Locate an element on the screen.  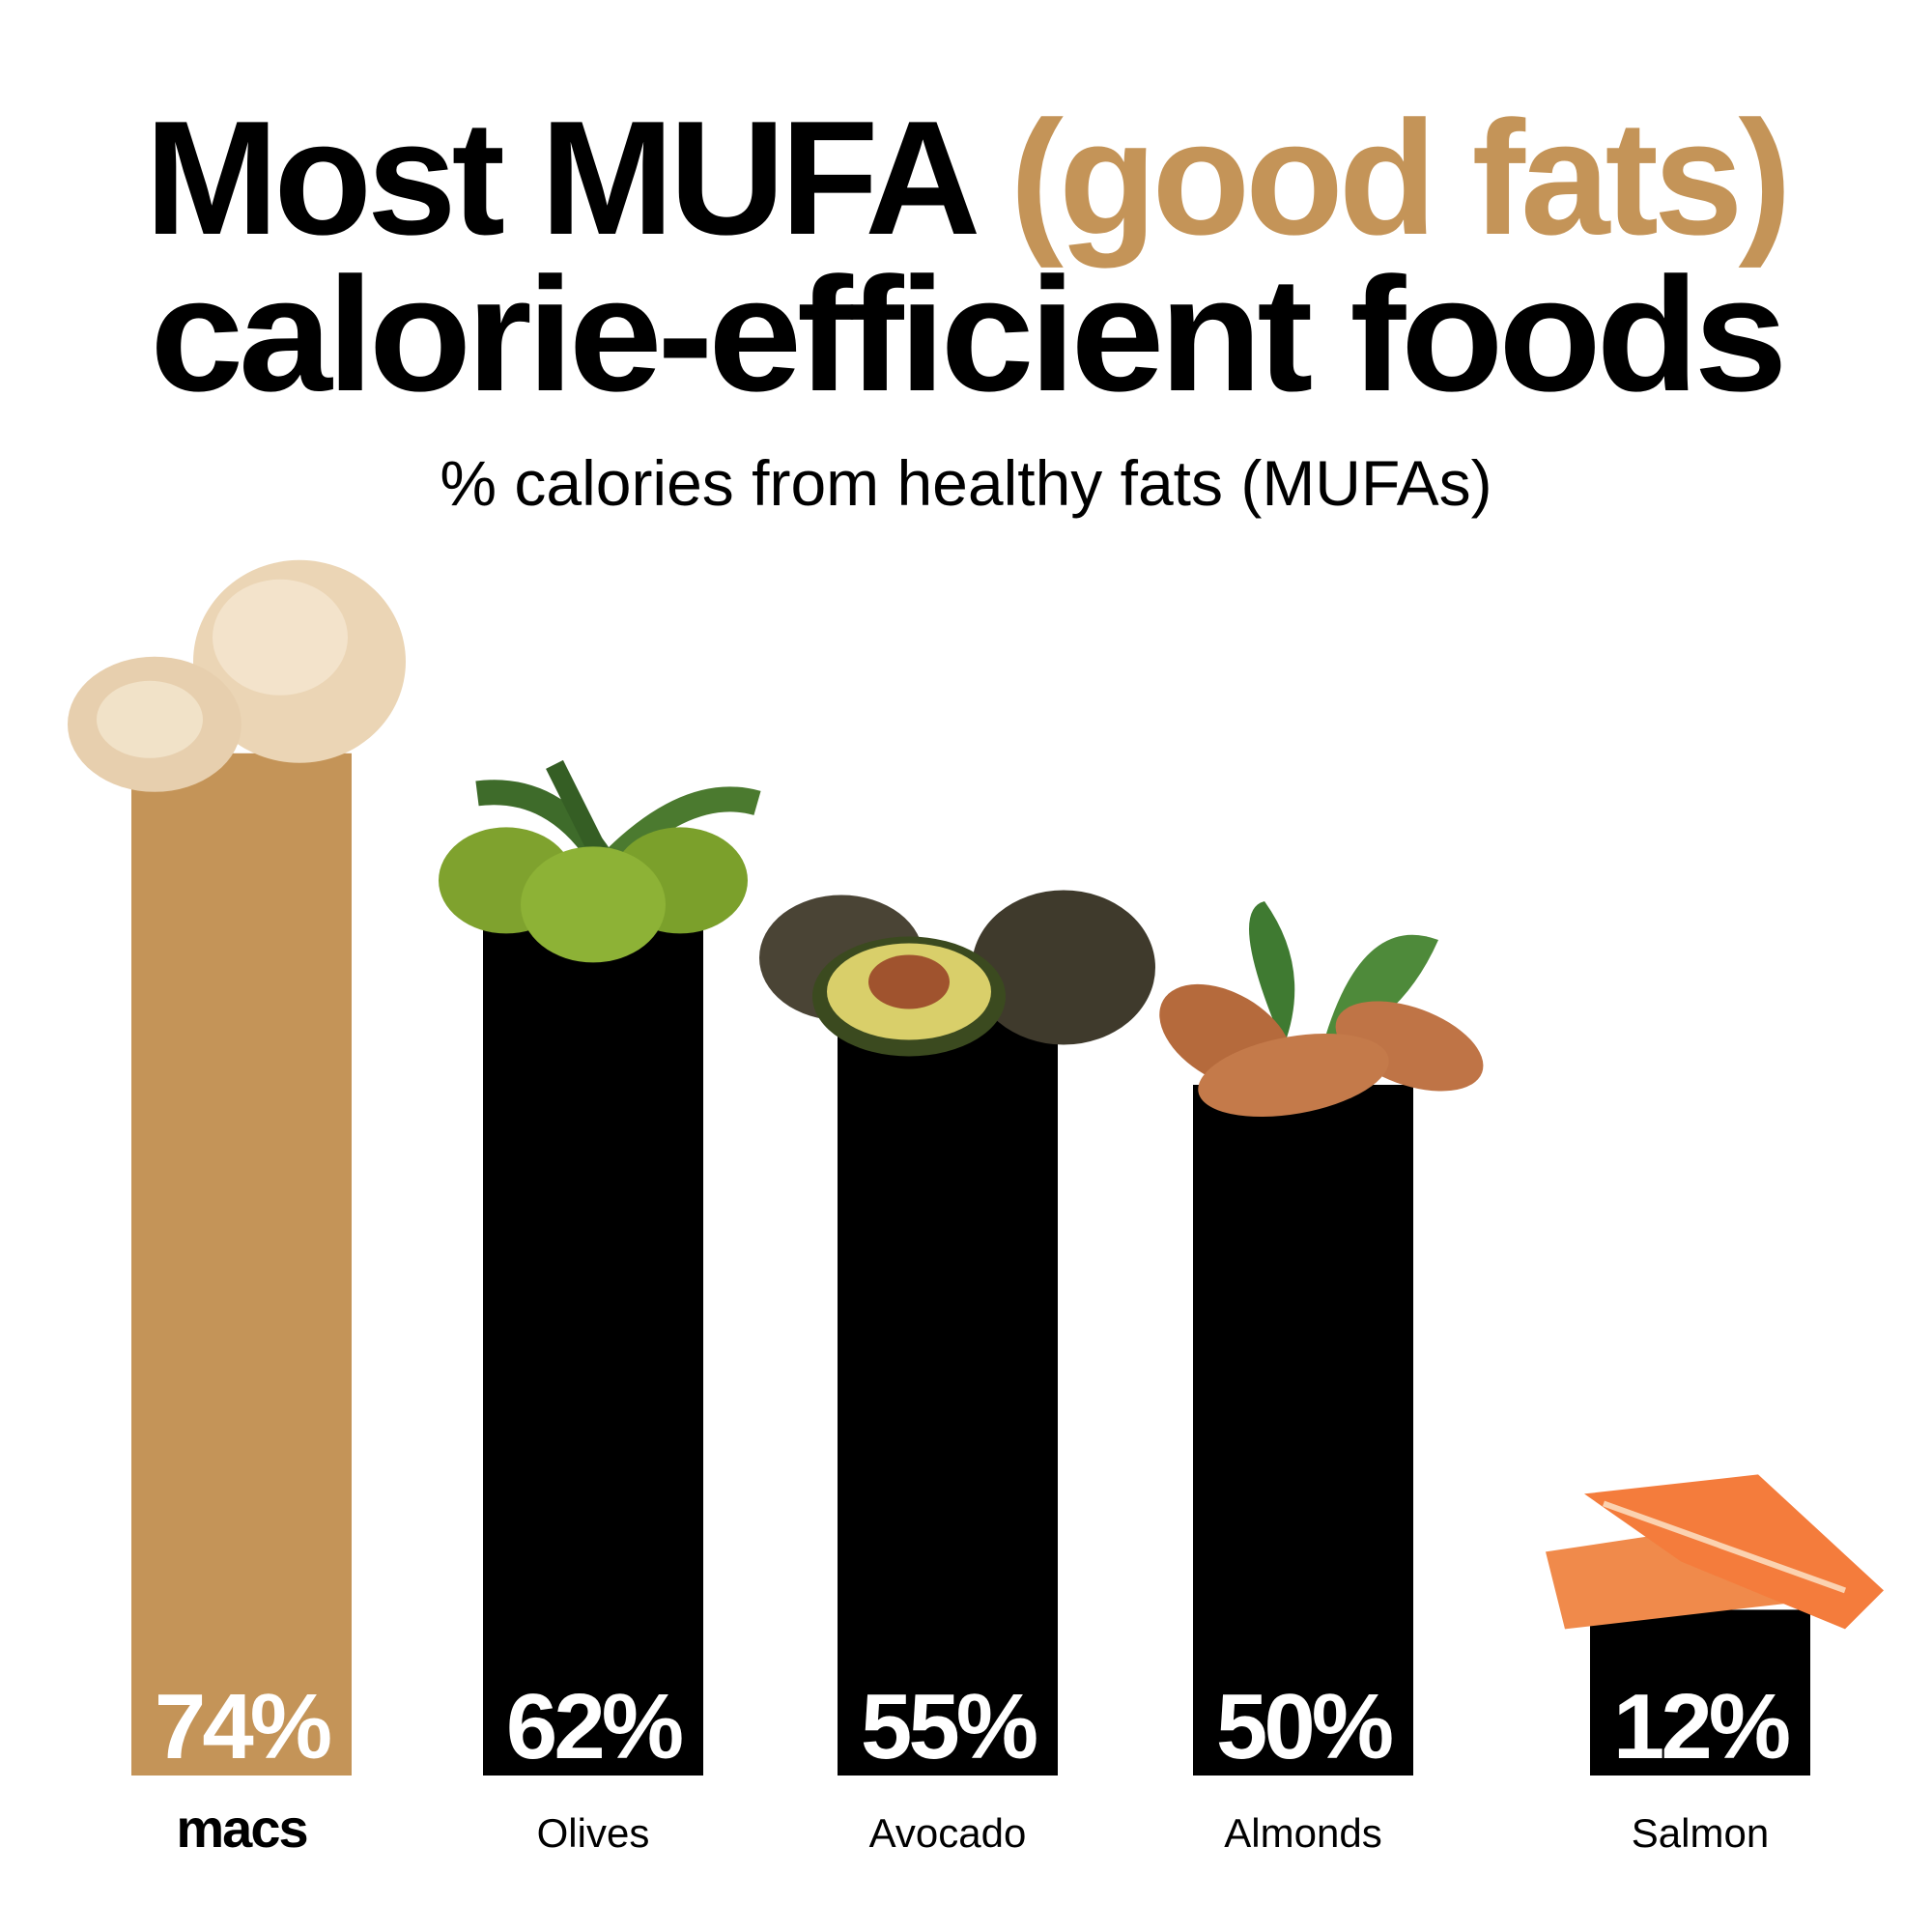
value-label: 62% is located at coordinates (594, 1726).